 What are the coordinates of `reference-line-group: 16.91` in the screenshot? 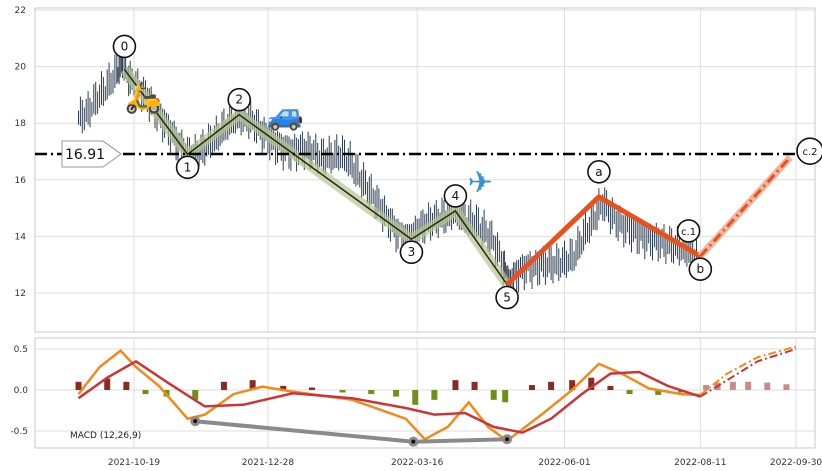 It's located at (425, 154).